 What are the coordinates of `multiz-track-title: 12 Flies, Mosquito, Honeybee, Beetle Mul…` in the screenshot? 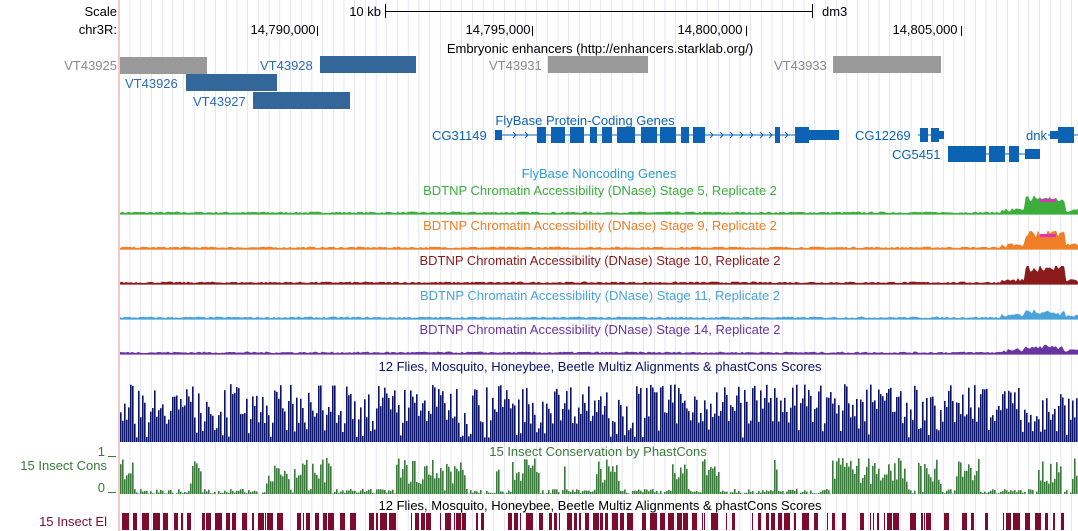 It's located at (600, 366).